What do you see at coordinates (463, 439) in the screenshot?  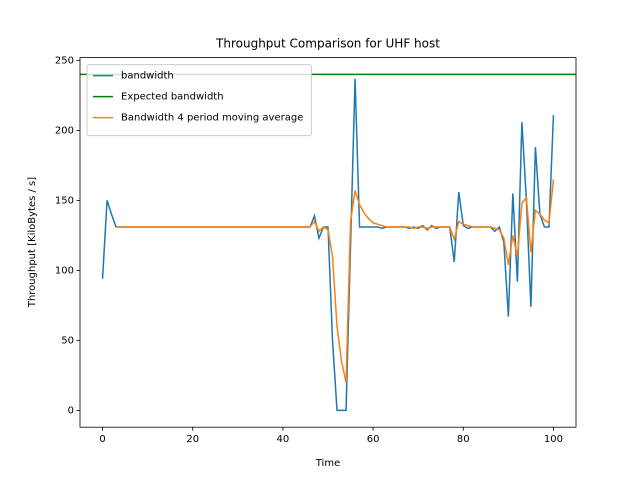 I see `x-tick-label: 80` at bounding box center [463, 439].